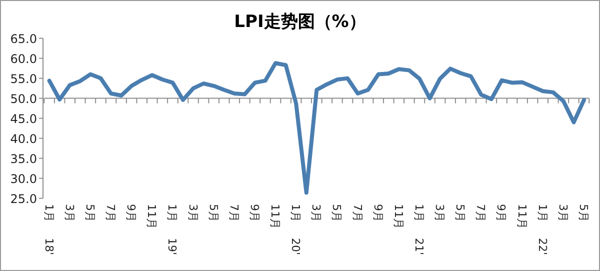 The image size is (600, 271). Describe the element at coordinates (23, 99) in the screenshot. I see `y-tick-label: 50.0` at that location.